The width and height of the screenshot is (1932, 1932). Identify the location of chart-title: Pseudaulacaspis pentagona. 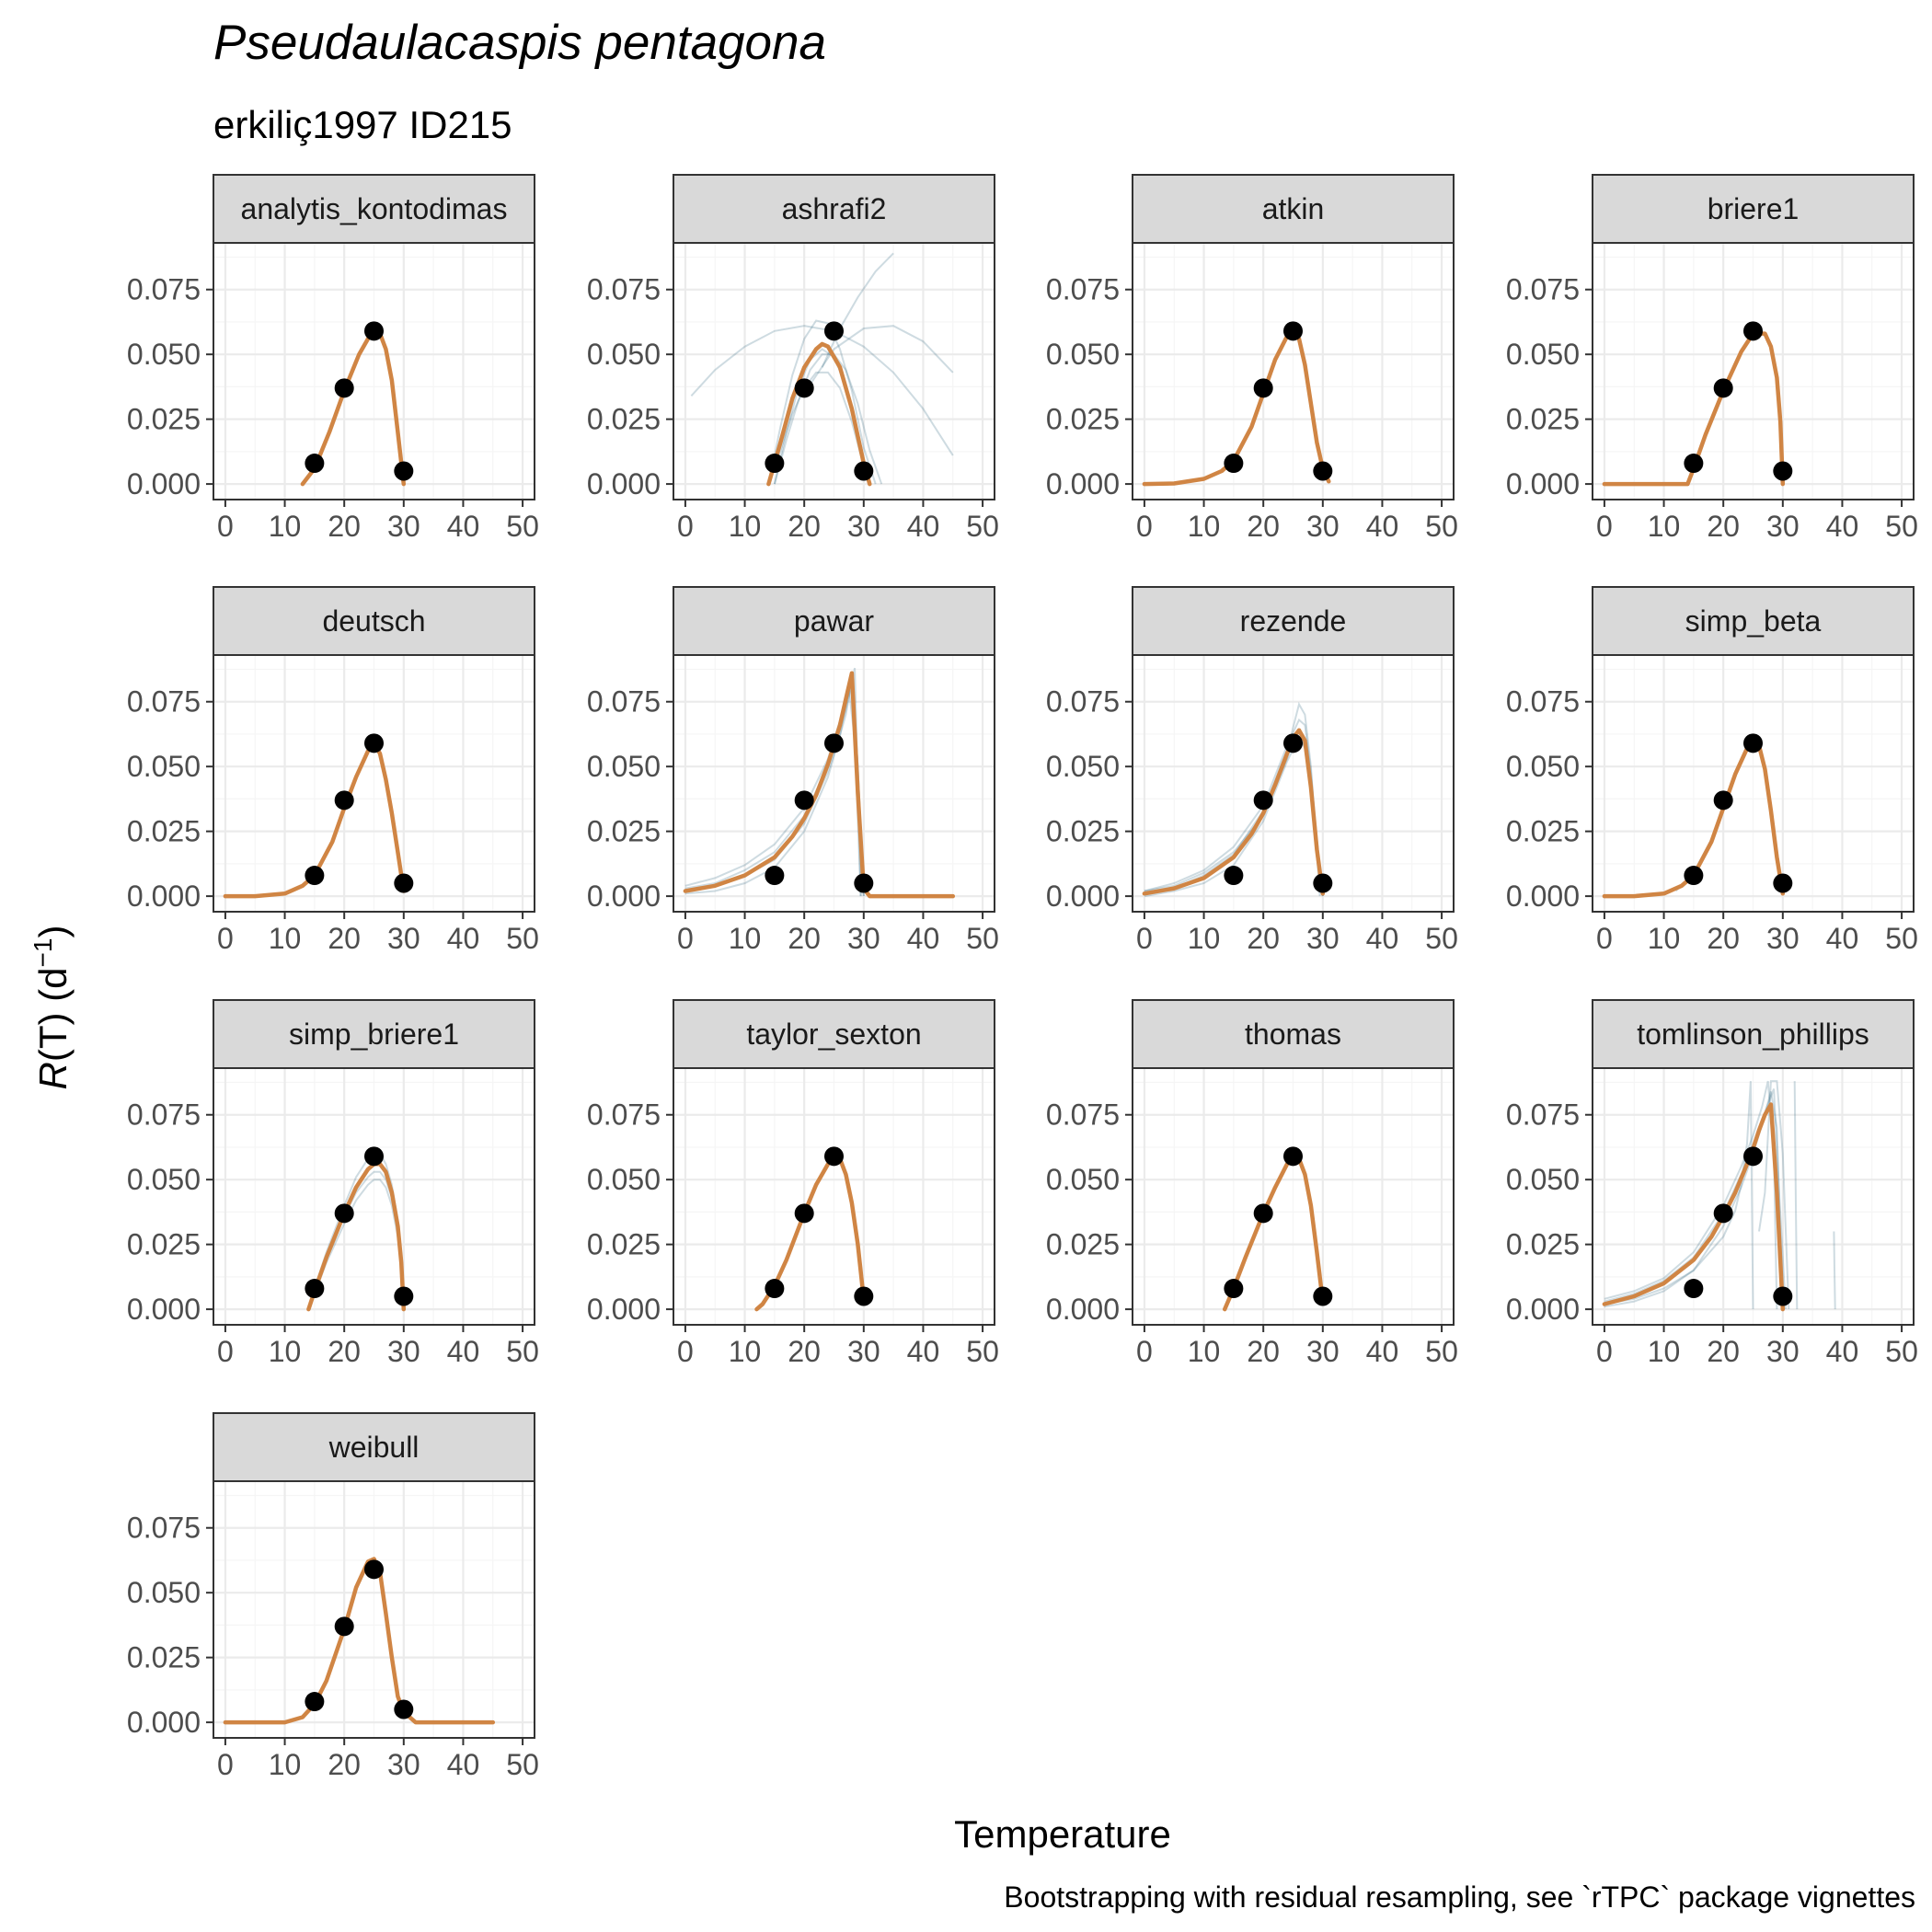
(519, 43).